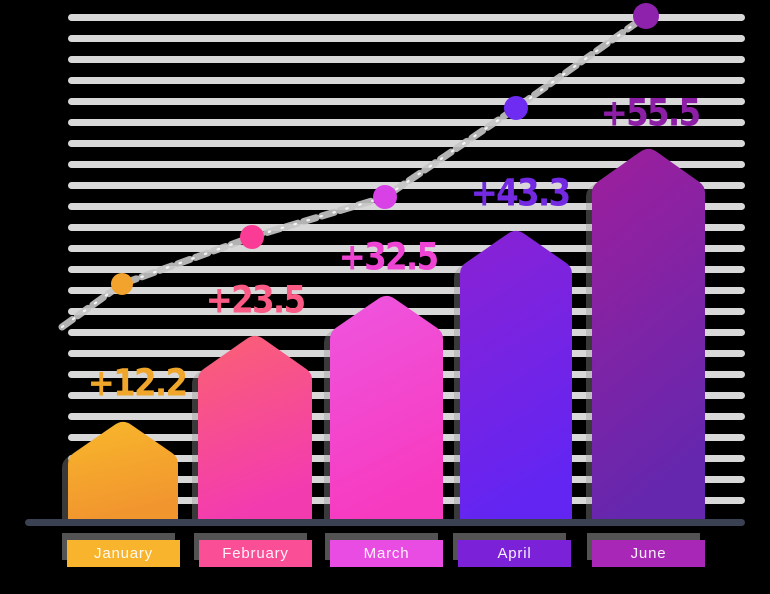 The width and height of the screenshot is (770, 594). What do you see at coordinates (385, 197) in the screenshot?
I see `trend-dot-march` at bounding box center [385, 197].